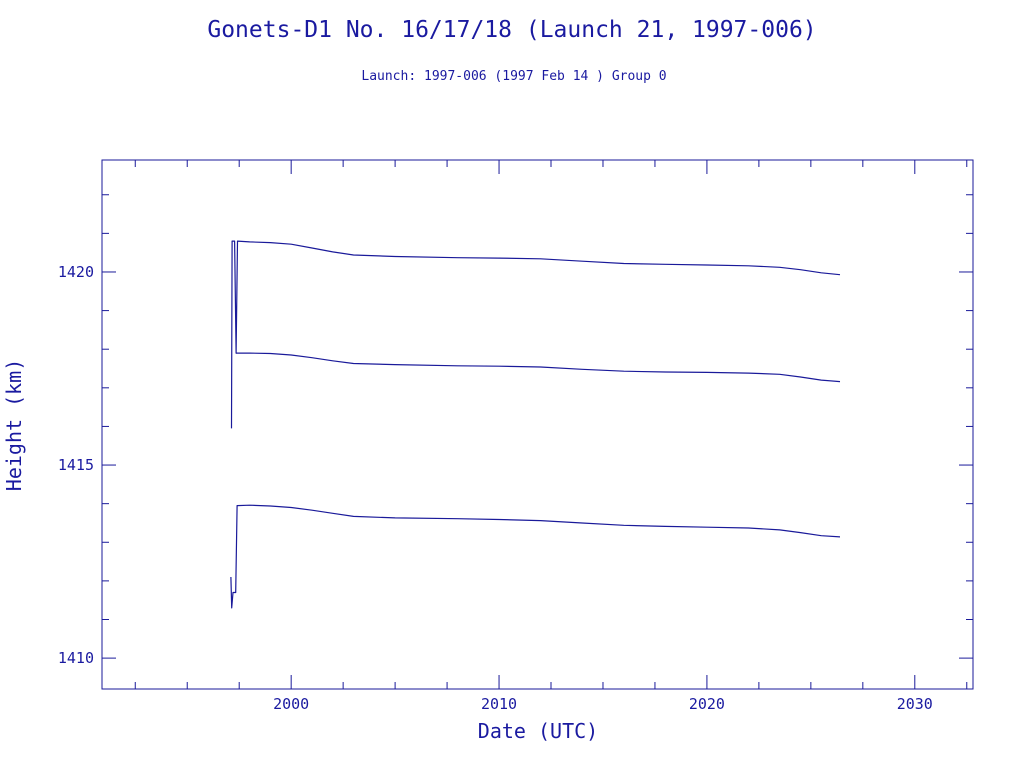 The image size is (1024, 768). What do you see at coordinates (499, 704) in the screenshot?
I see `x-tick-label: 2010` at bounding box center [499, 704].